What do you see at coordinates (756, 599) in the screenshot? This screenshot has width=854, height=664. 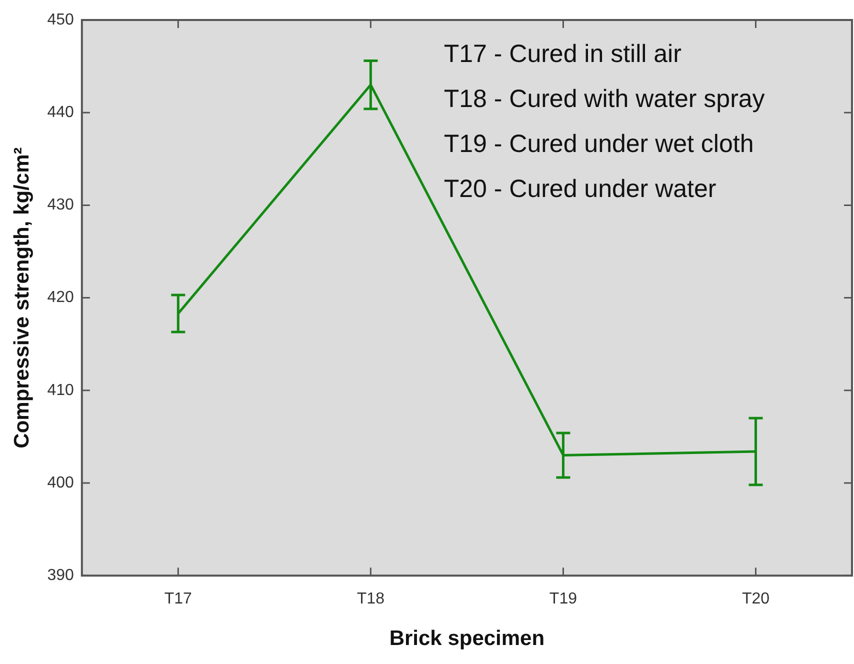 I see `x-tick-label: T20` at bounding box center [756, 599].